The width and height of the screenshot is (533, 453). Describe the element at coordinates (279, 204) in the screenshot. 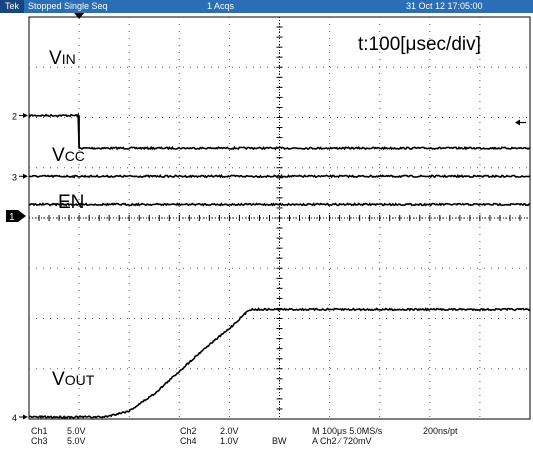

I see `series-line-en` at that location.